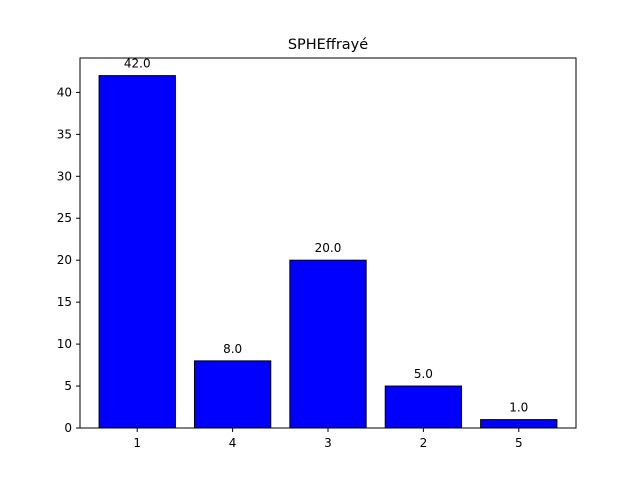  Describe the element at coordinates (328, 443) in the screenshot. I see `x-tick-label: 3` at that location.